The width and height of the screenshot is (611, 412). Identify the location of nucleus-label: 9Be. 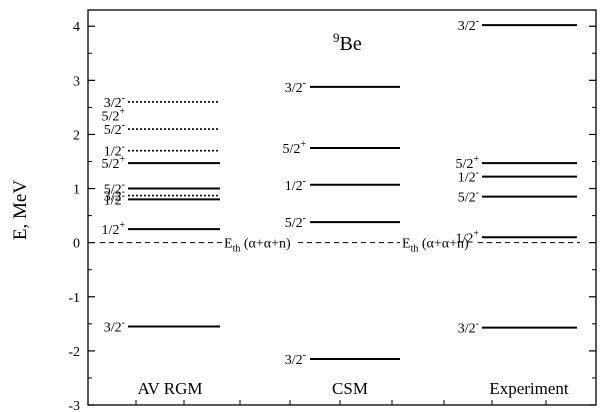
(347, 42).